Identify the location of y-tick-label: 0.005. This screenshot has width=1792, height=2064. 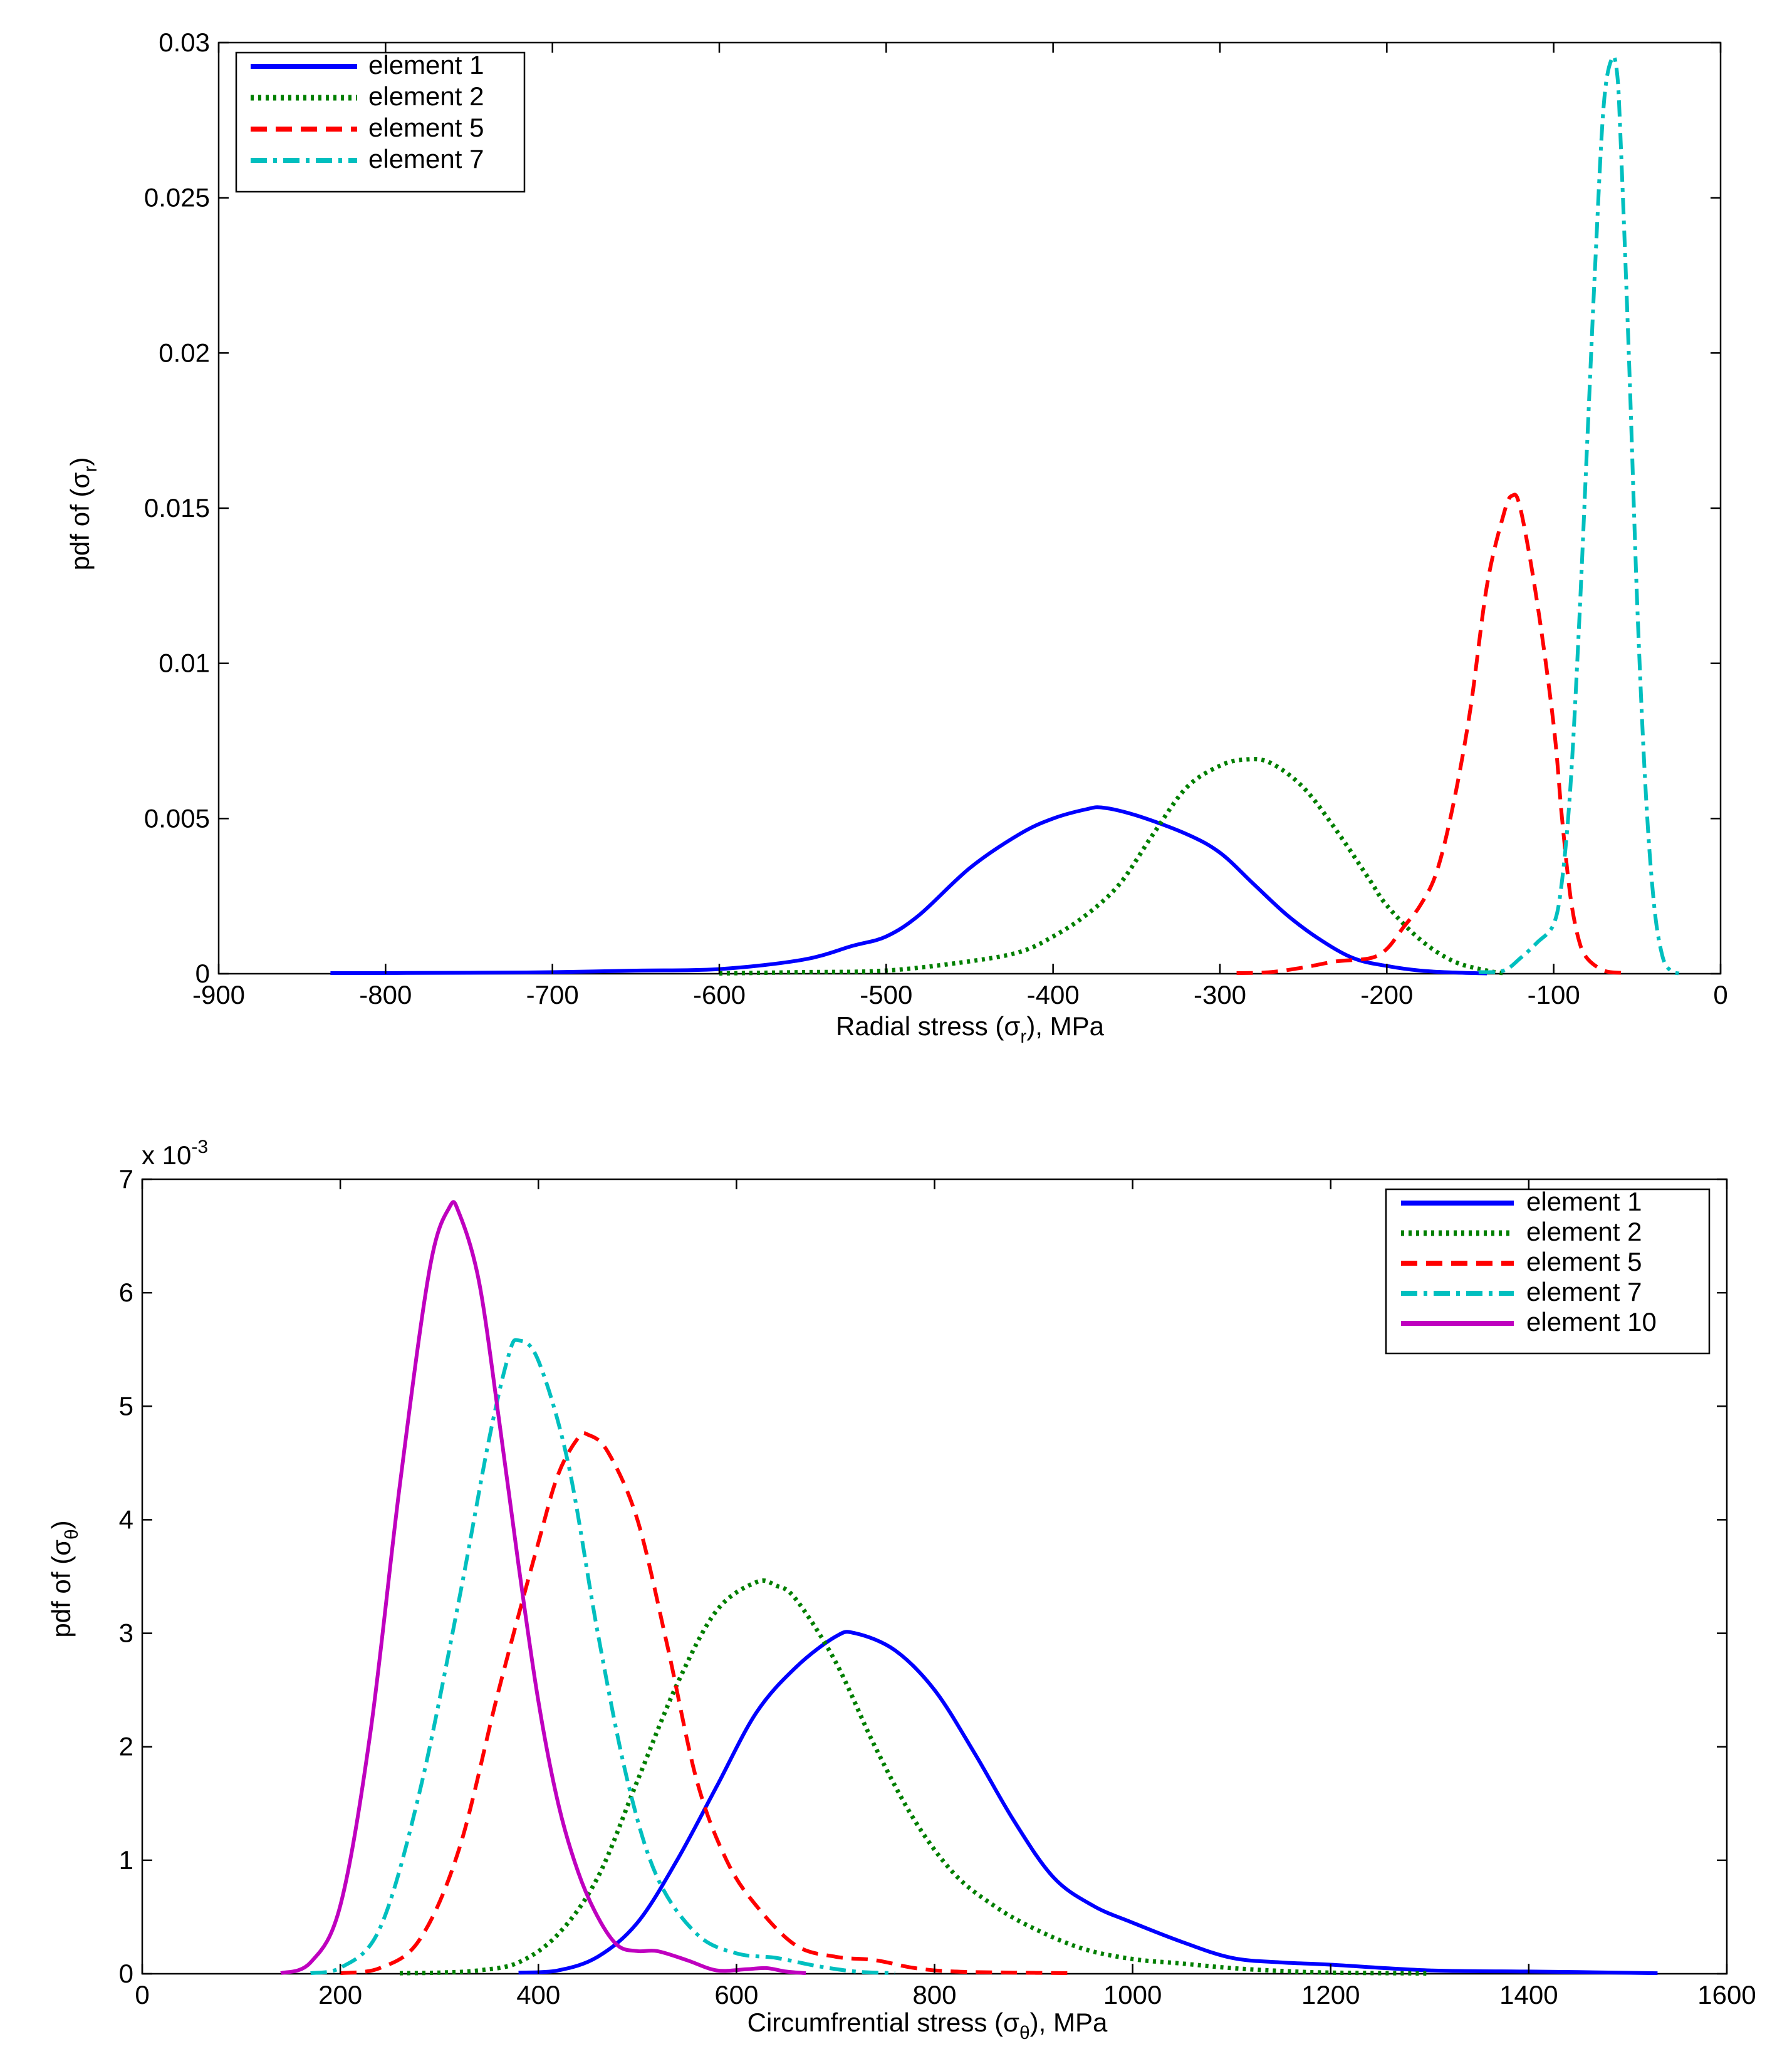
(177, 818).